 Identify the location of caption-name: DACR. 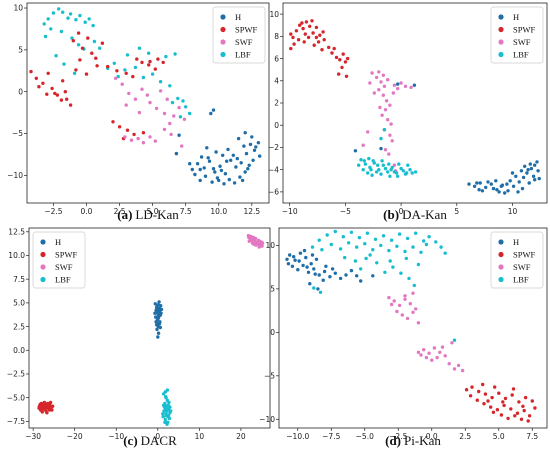
(159, 440).